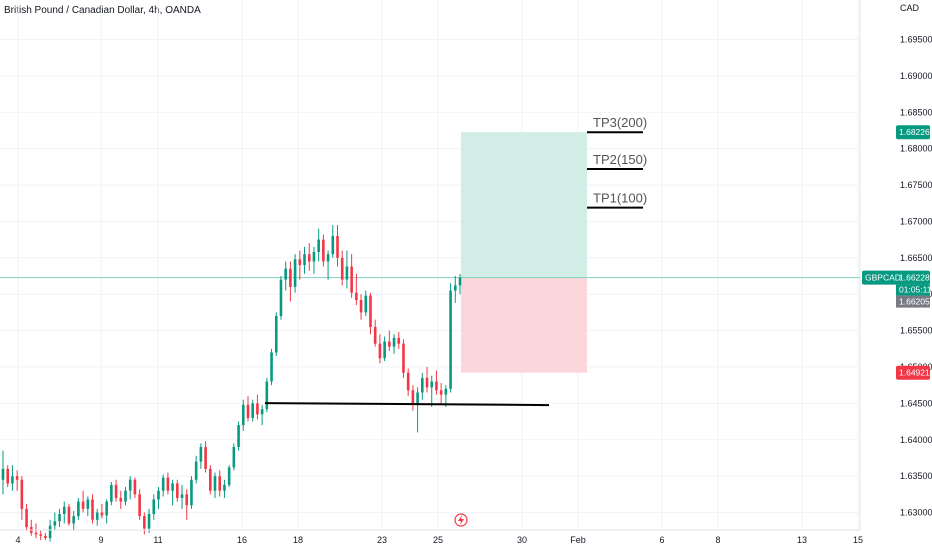  I want to click on symbol-price-badge, so click(896, 277).